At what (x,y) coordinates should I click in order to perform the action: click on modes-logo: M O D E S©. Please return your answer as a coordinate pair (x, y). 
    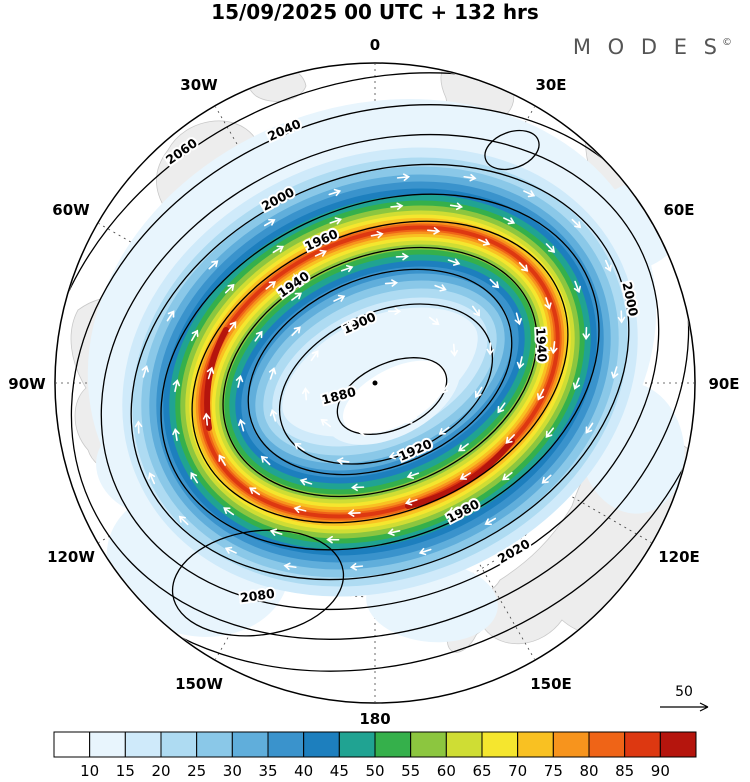
    Looking at the image, I should click on (655, 47).